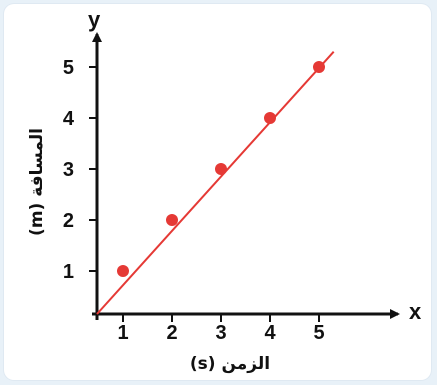 The height and width of the screenshot is (385, 437). What do you see at coordinates (318, 333) in the screenshot?
I see `x-tick-label: 5` at bounding box center [318, 333].